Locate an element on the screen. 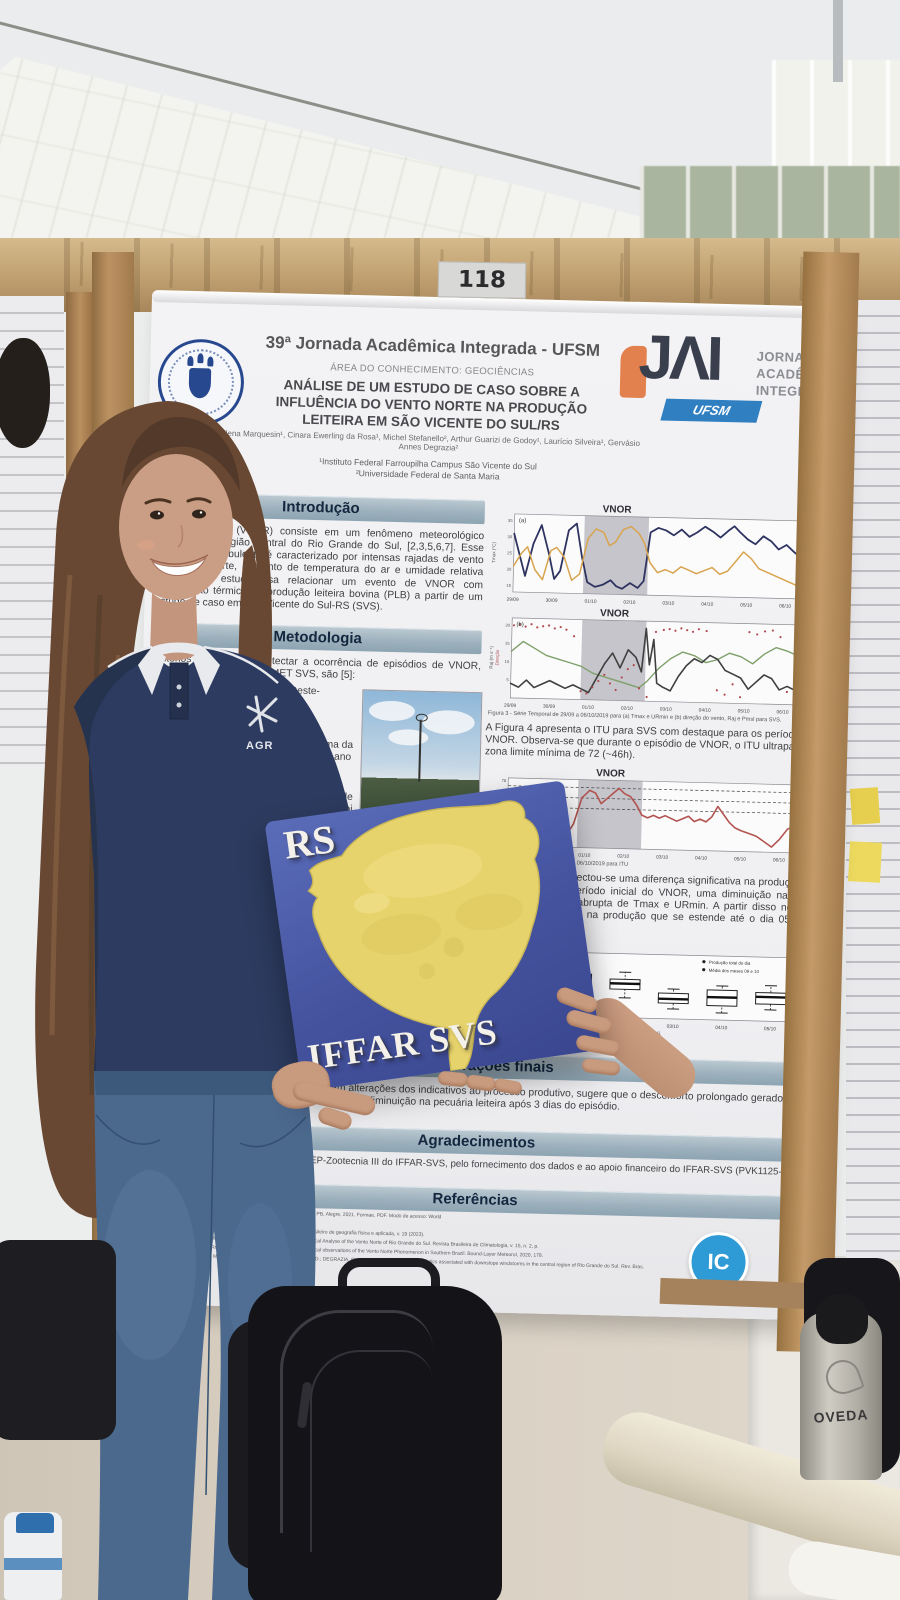 The image size is (900, 1600). background-poster-right is located at coordinates (873, 780).